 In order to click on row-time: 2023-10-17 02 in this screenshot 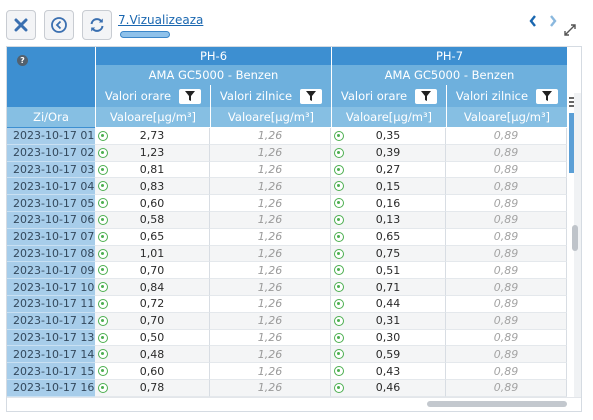, I will do `click(51, 153)`.